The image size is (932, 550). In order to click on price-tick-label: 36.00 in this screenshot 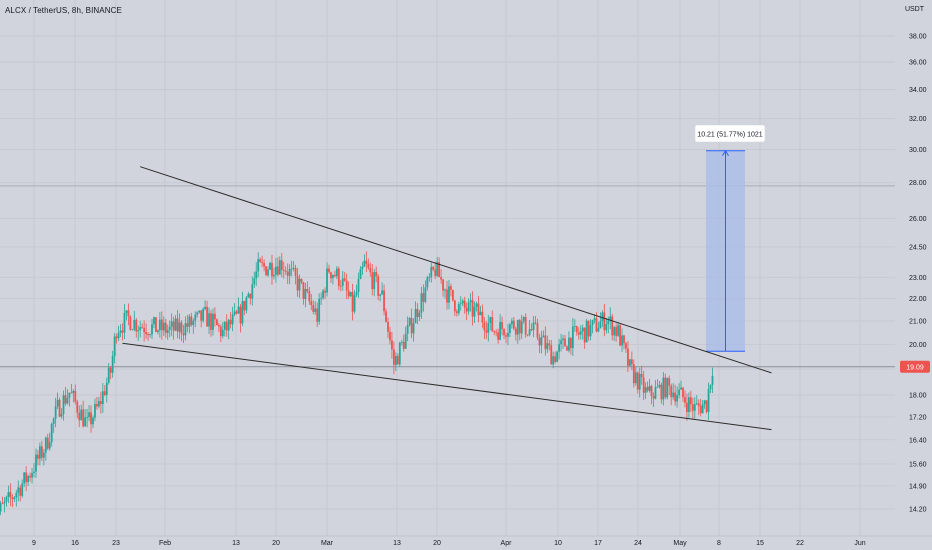, I will do `click(918, 62)`.